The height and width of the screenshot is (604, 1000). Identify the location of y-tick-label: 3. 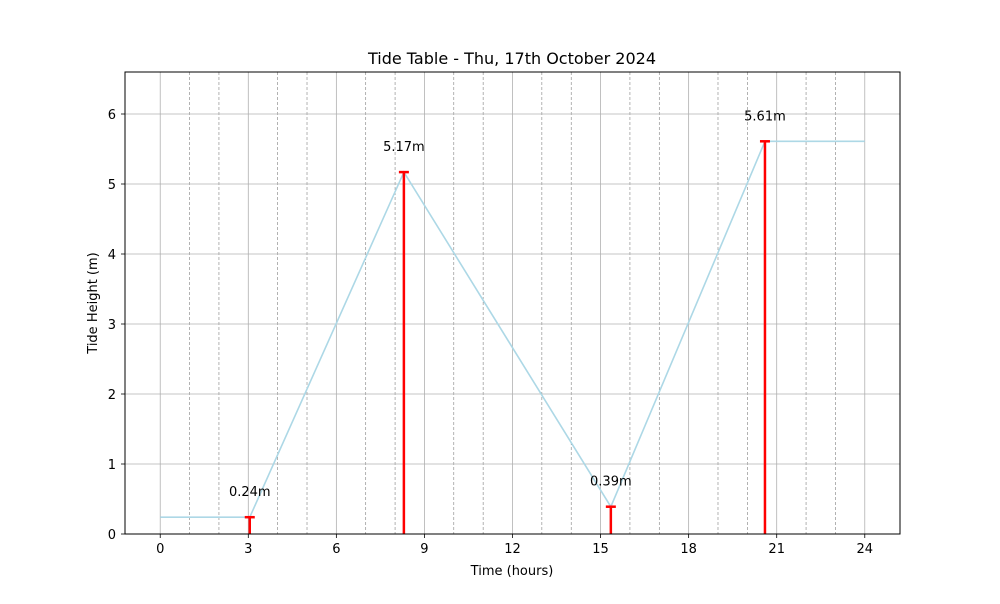
(112, 325).